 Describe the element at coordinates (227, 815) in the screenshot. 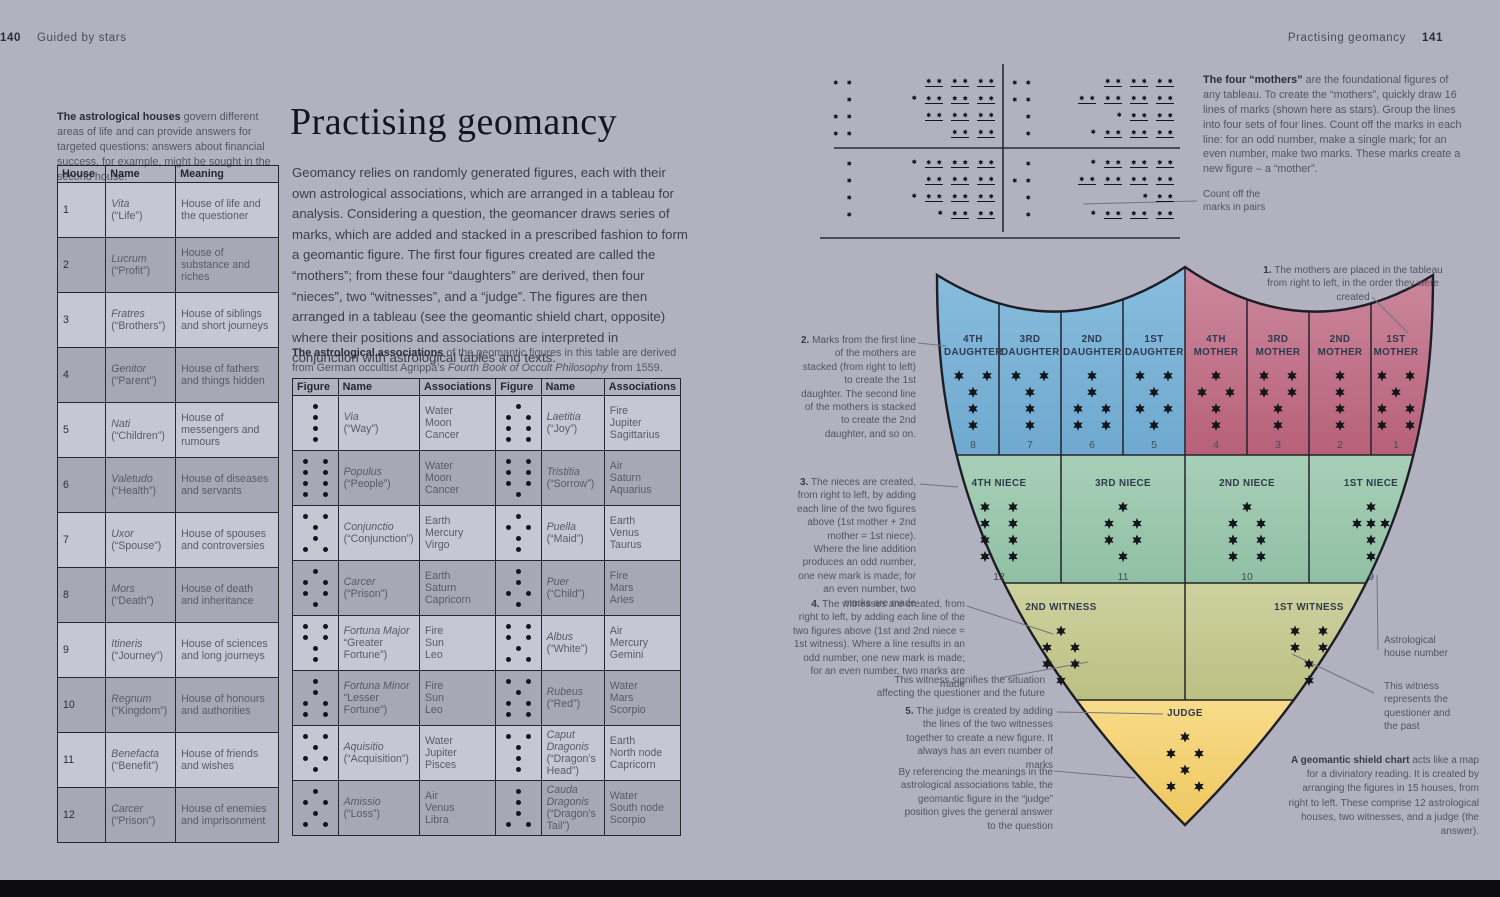

I see `table-cell: House of enemies and imprisonment` at that location.